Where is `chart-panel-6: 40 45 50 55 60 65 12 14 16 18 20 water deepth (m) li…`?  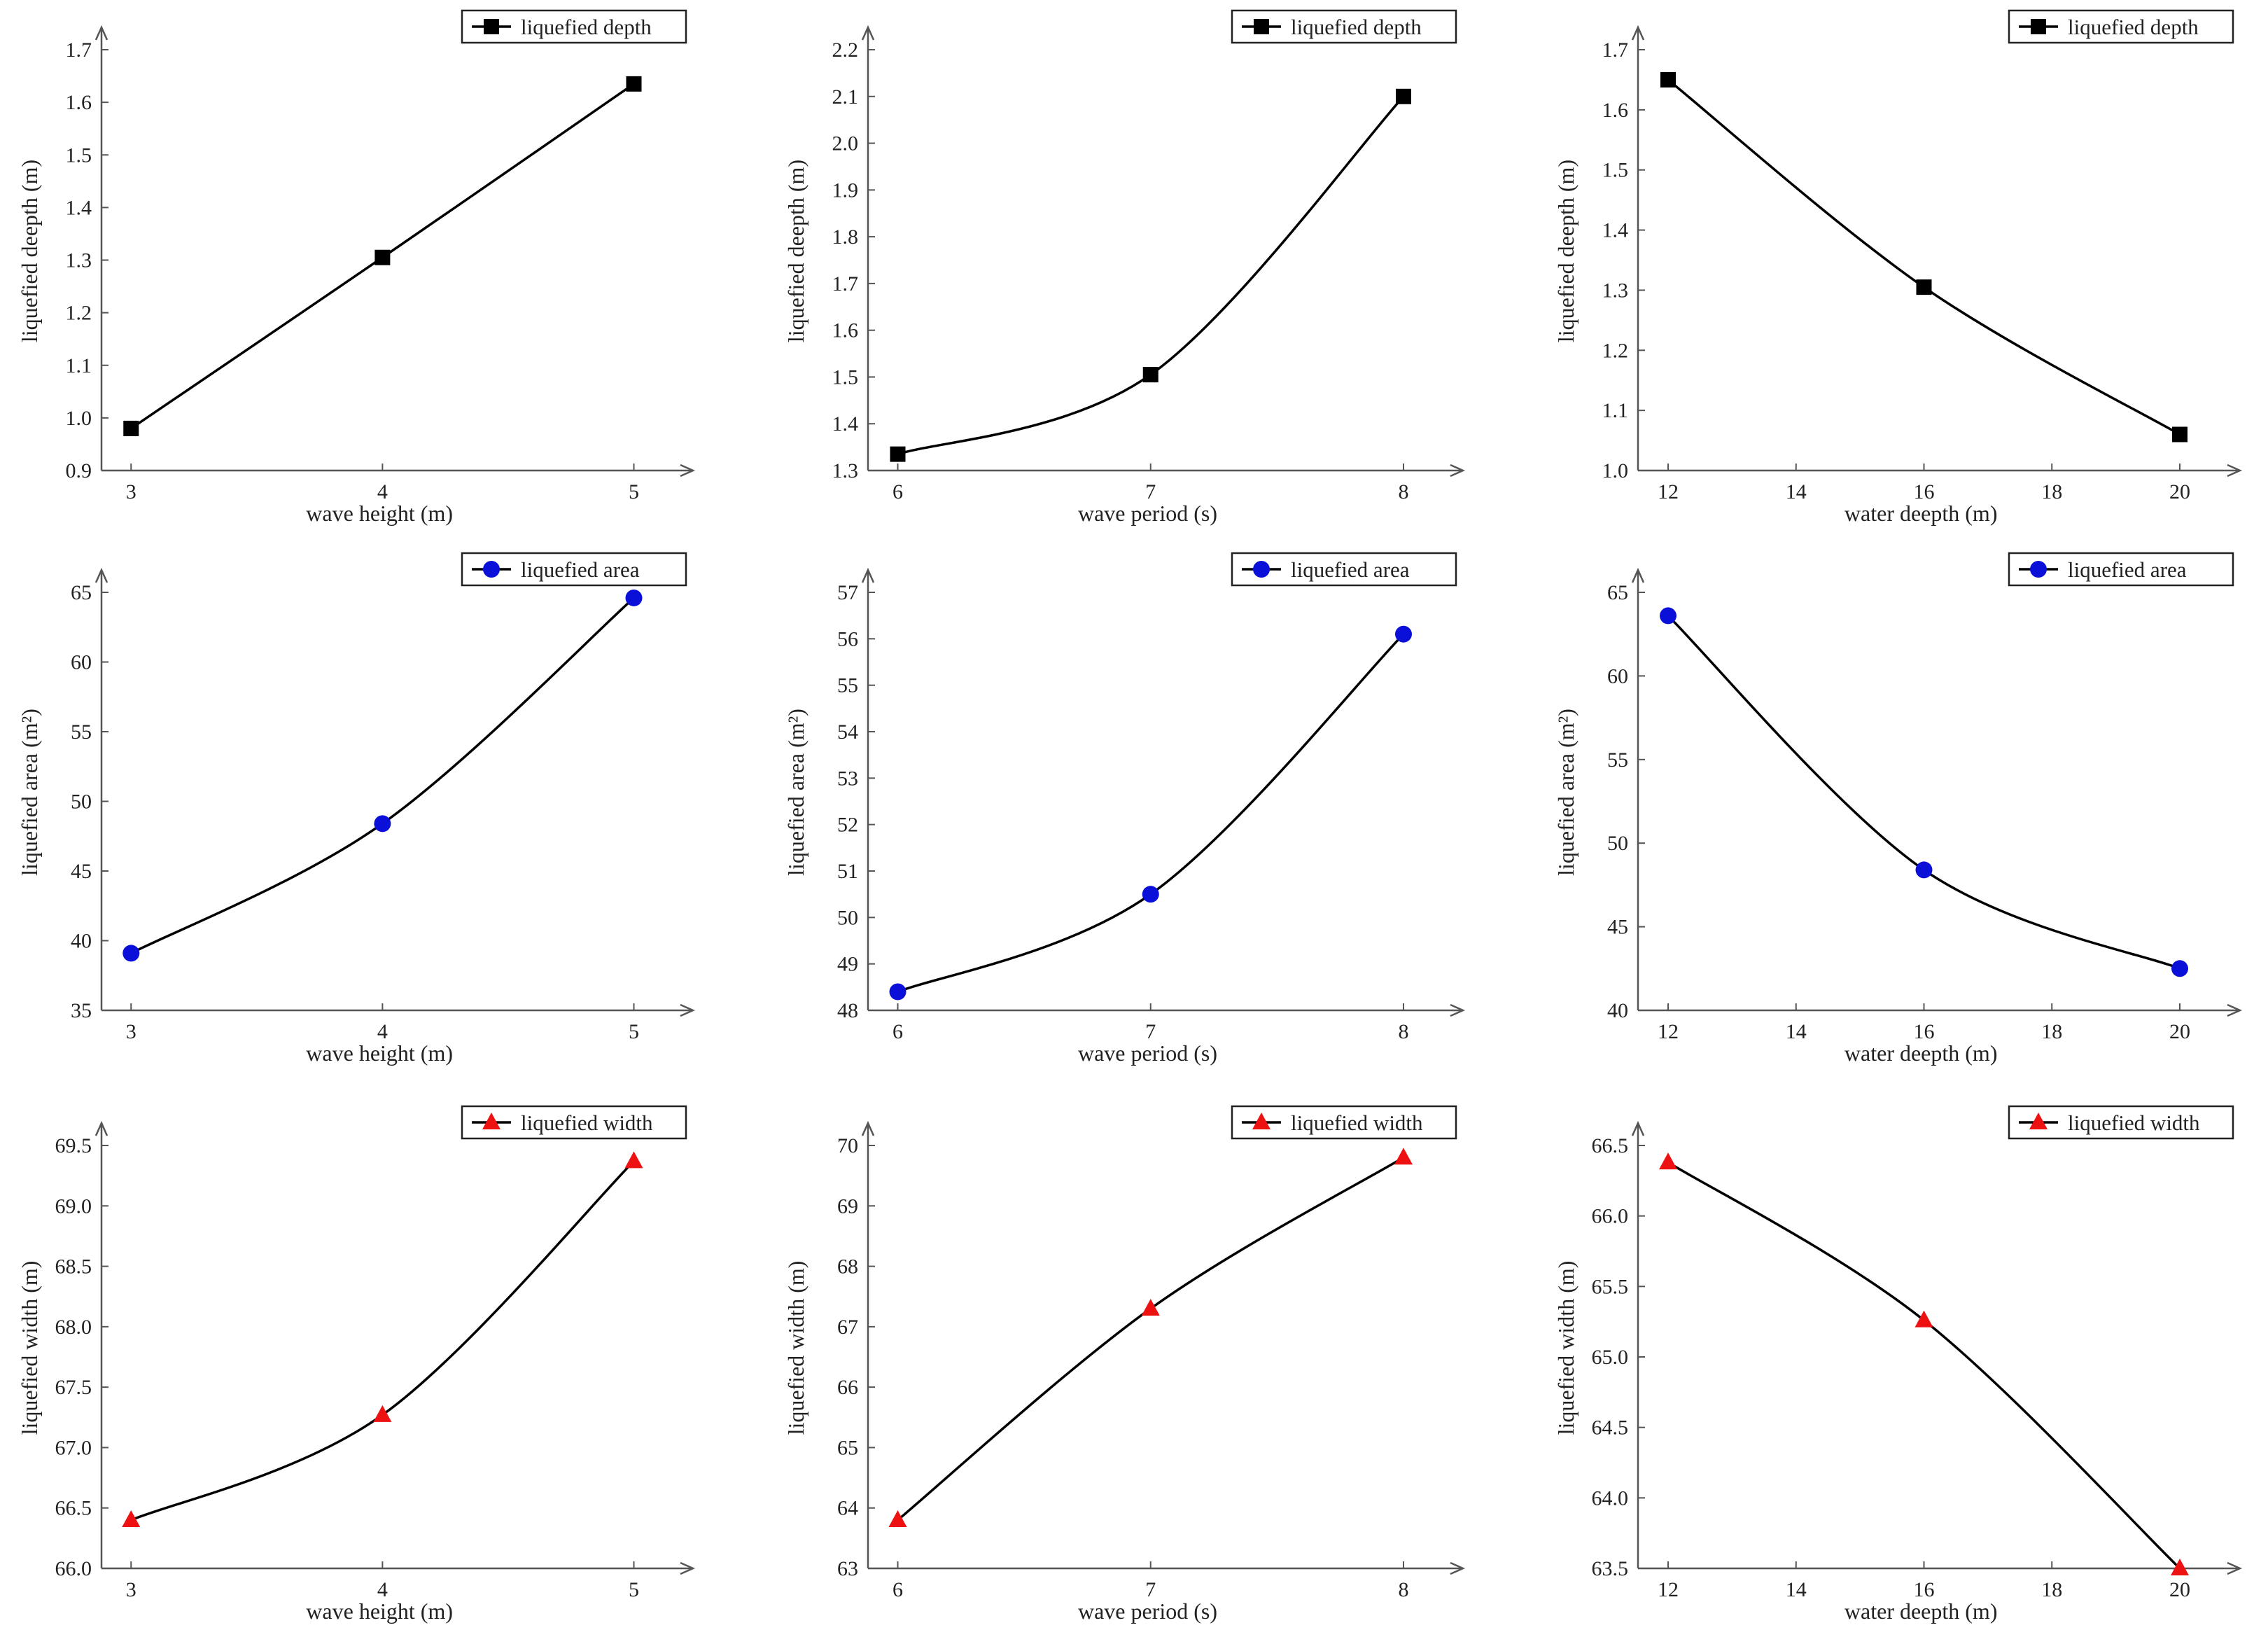
chart-panel-6: 40 45 50 55 60 65 12 14 16 18 20 water deepth (m) li… is located at coordinates (1898, 809).